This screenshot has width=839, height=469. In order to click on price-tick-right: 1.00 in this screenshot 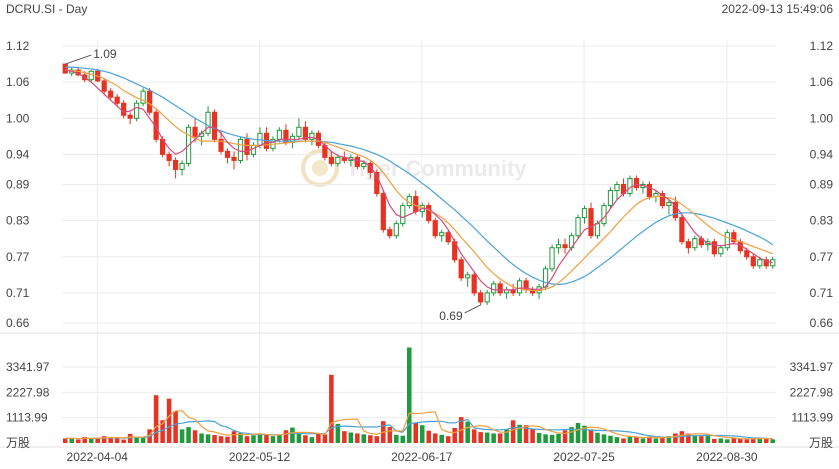, I will do `click(822, 118)`.